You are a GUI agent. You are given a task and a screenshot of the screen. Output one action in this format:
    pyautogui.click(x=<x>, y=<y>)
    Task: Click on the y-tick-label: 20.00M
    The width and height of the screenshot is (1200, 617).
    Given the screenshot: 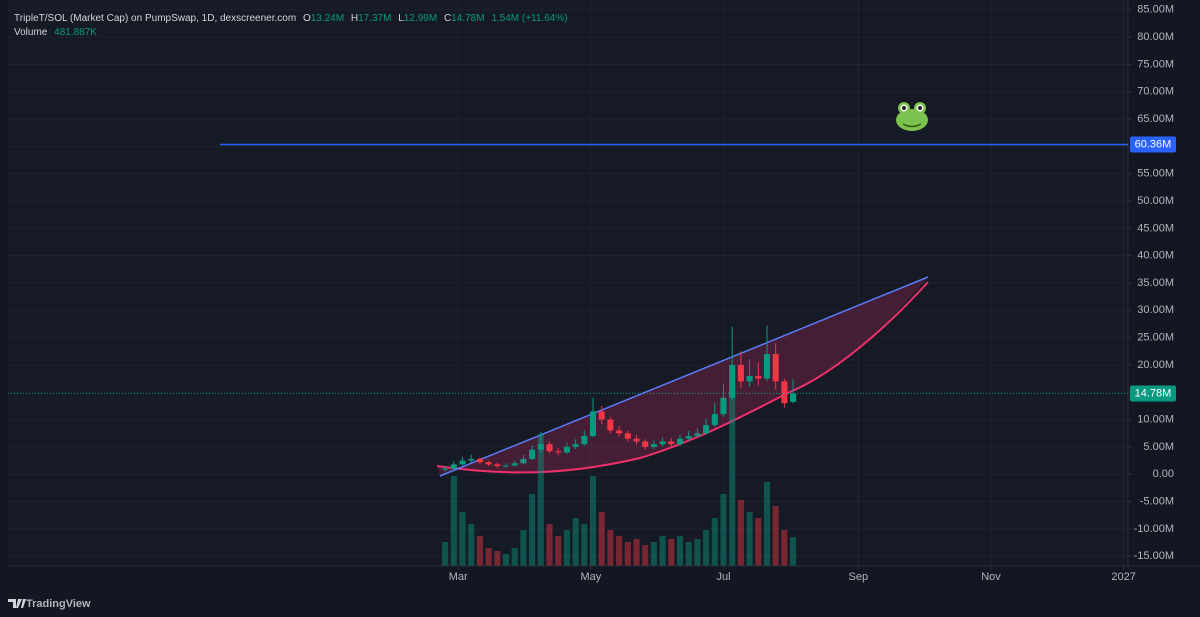 What is the action you would take?
    pyautogui.click(x=1155, y=365)
    